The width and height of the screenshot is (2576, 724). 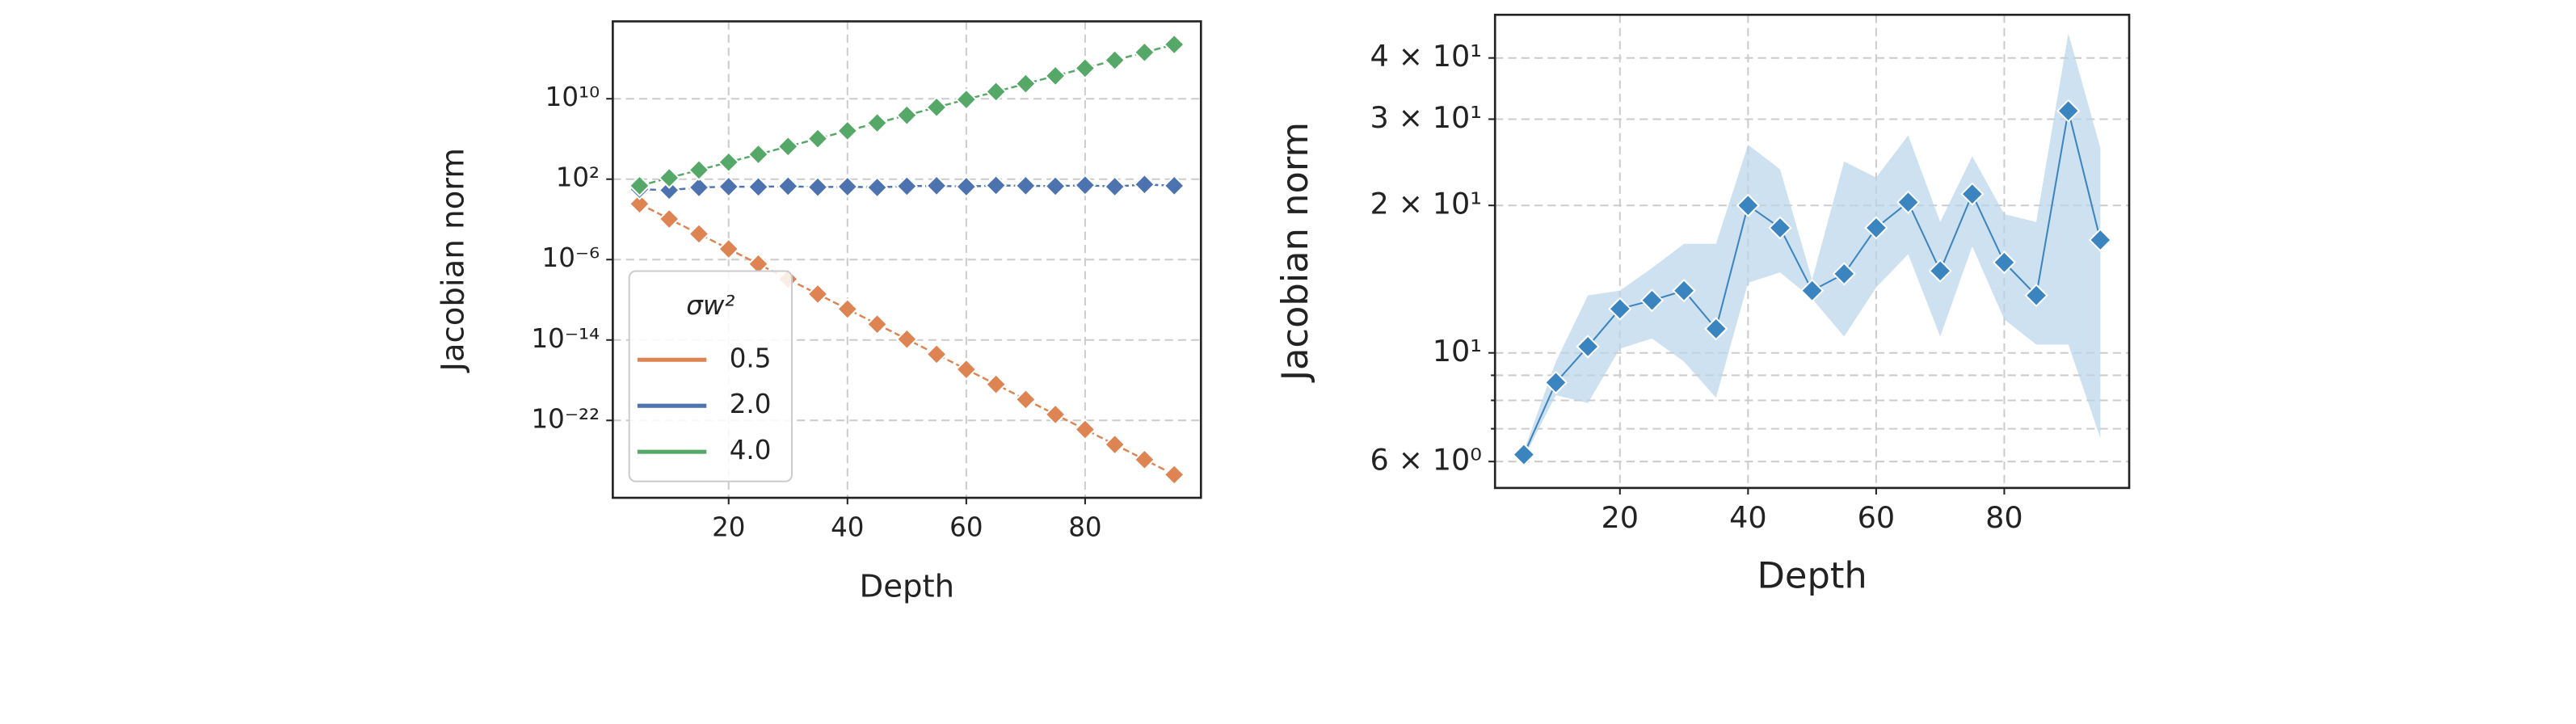 What do you see at coordinates (1426, 204) in the screenshot?
I see `y-tick-label: 2 × 10¹` at bounding box center [1426, 204].